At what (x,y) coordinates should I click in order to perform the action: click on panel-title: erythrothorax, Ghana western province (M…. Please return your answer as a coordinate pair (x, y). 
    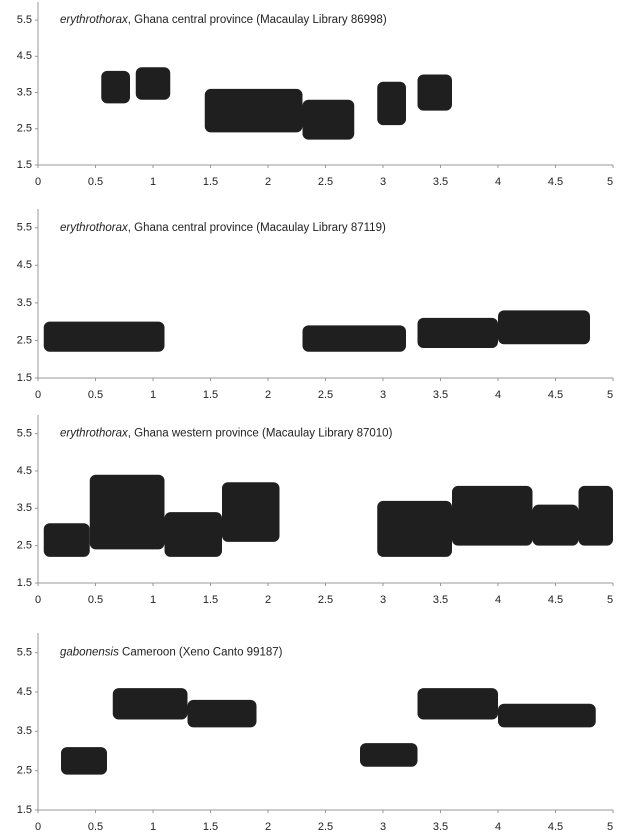
    Looking at the image, I should click on (226, 434).